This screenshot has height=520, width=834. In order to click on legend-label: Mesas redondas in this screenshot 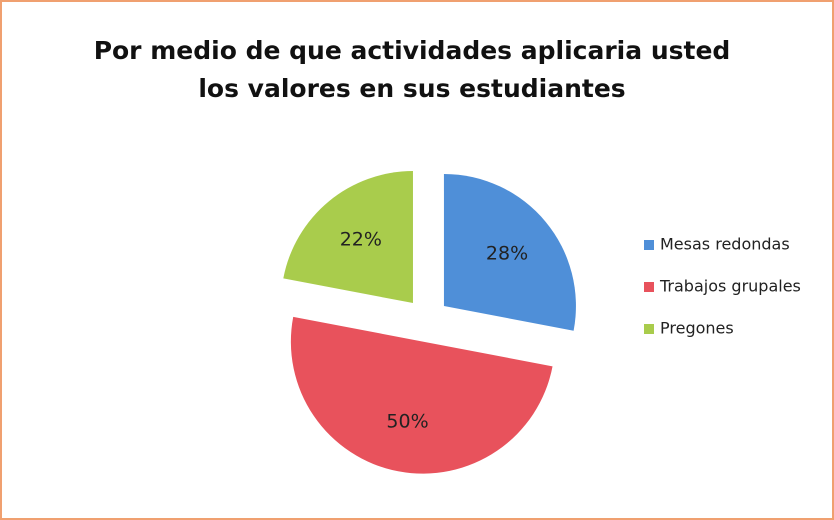, I will do `click(725, 244)`.